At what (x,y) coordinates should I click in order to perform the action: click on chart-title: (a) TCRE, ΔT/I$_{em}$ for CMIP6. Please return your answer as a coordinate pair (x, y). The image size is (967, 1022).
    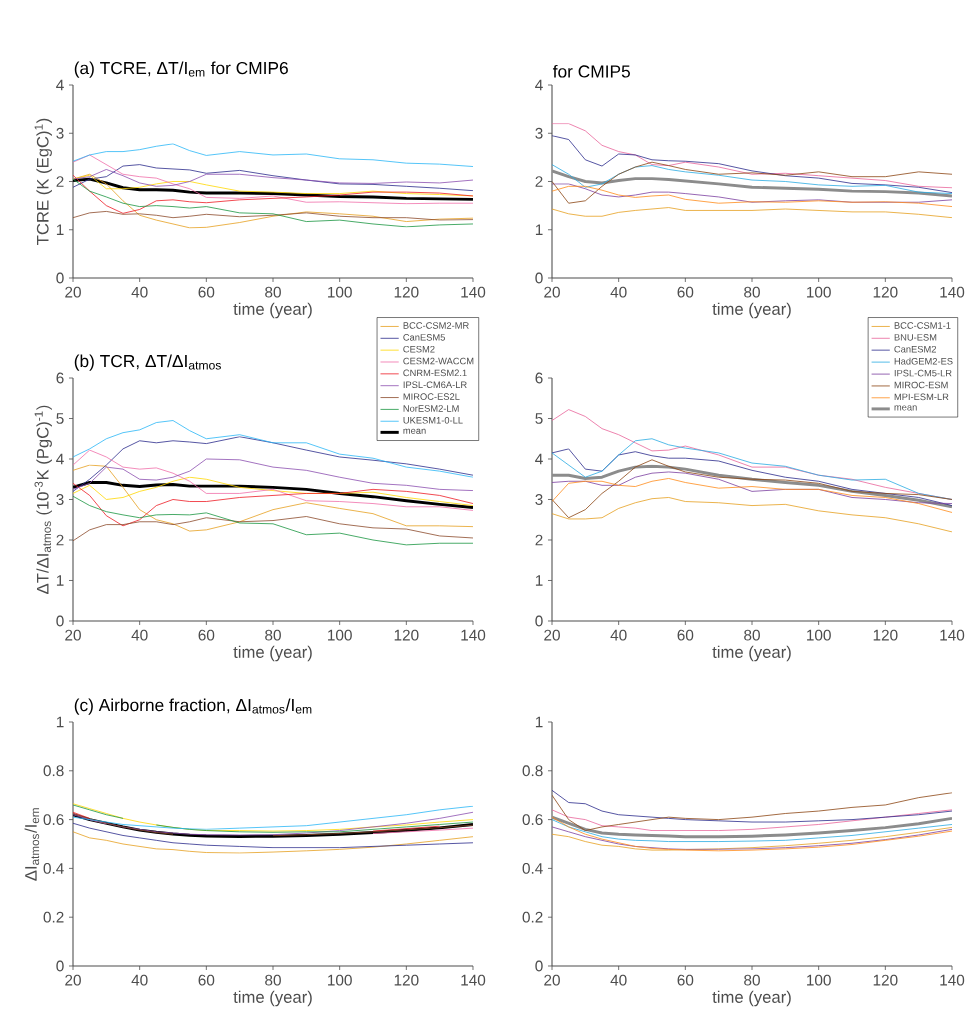
    Looking at the image, I should click on (181, 69).